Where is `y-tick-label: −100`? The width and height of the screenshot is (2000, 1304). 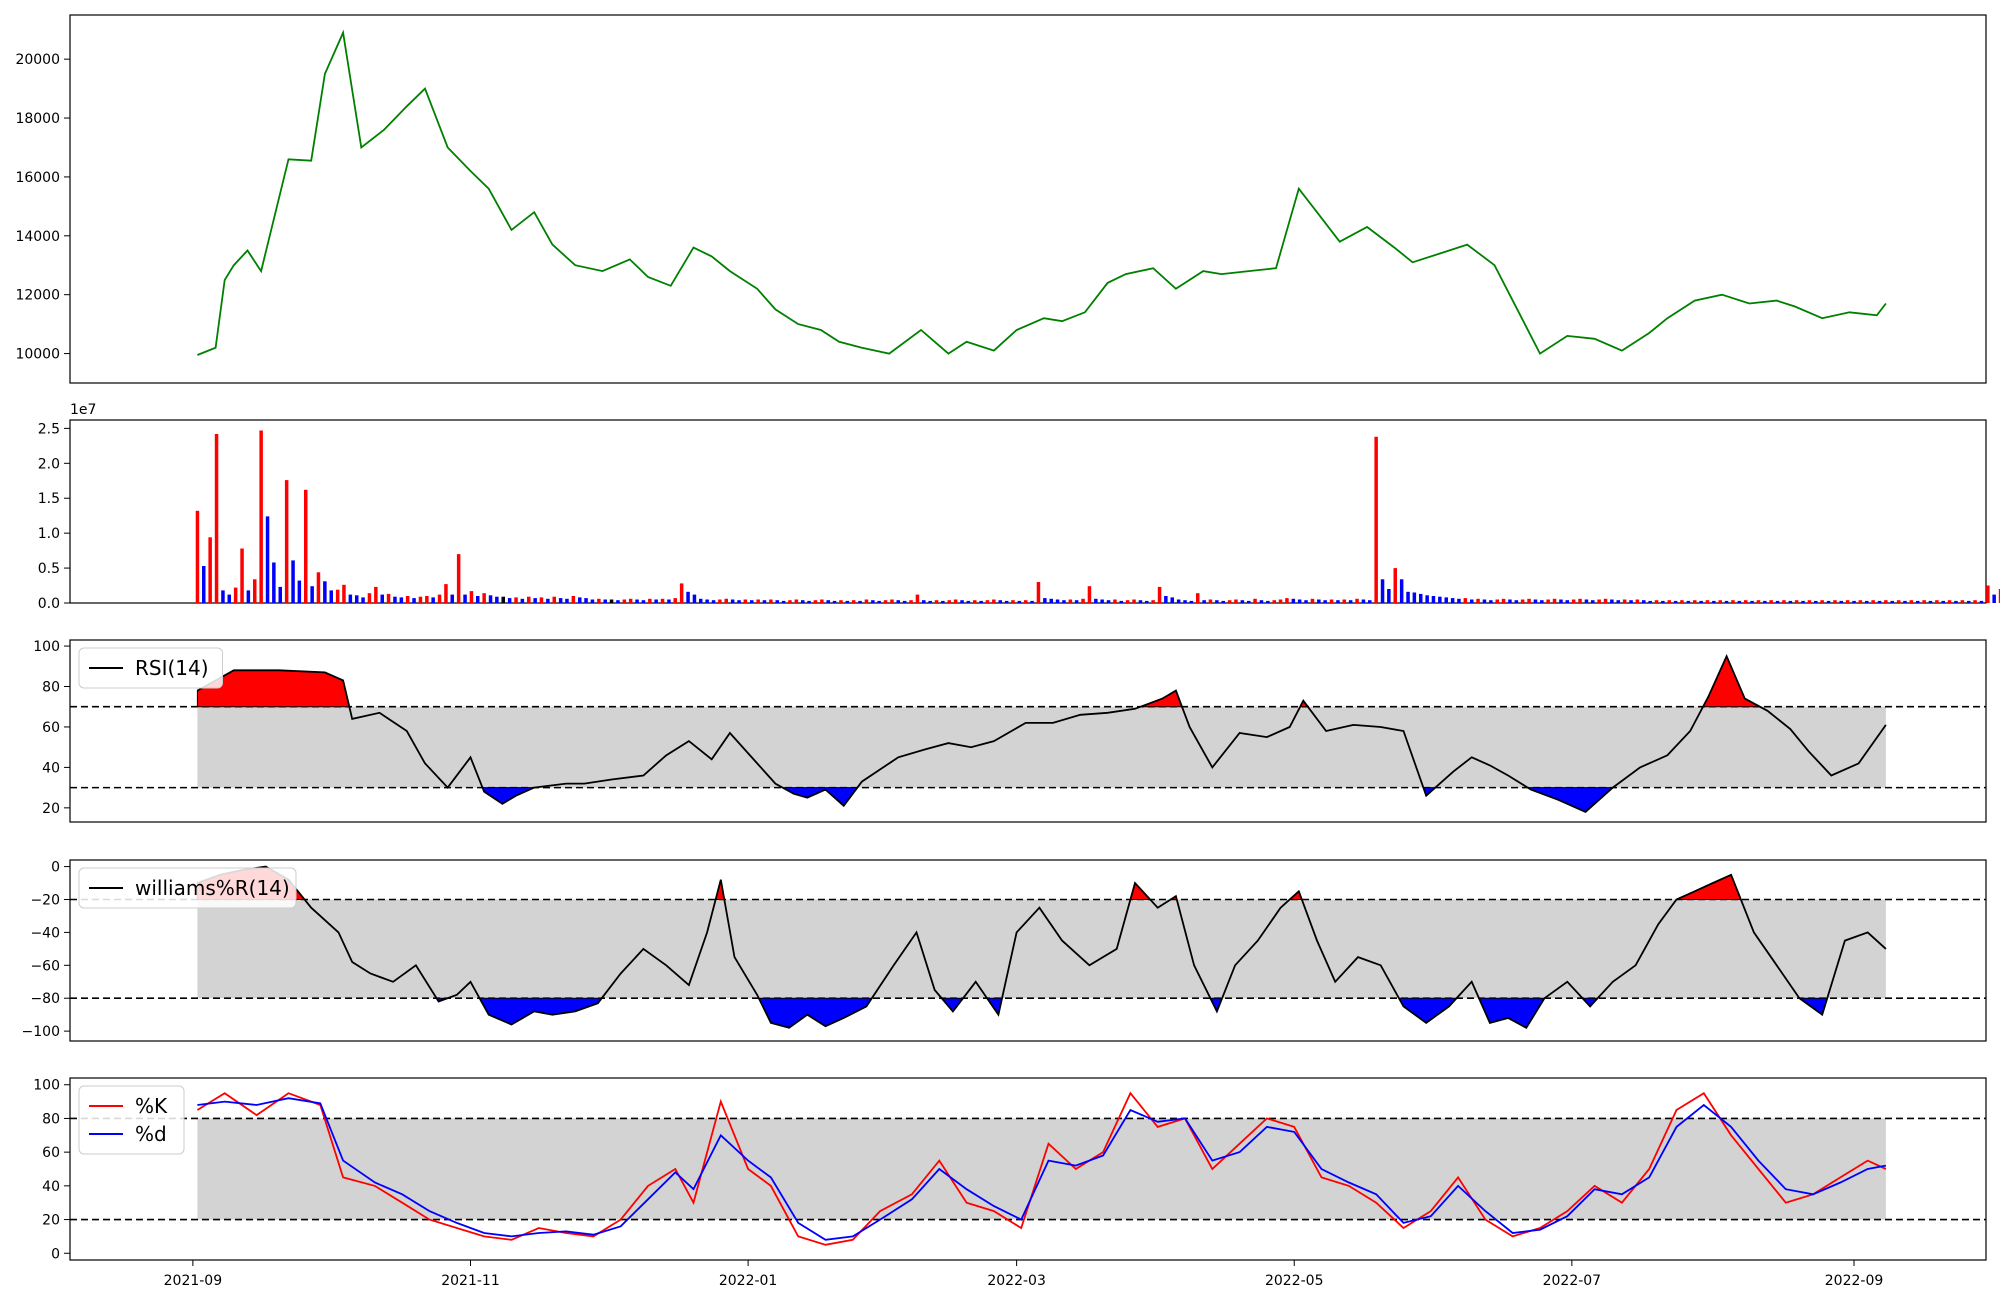 y-tick-label: −100 is located at coordinates (41, 1032).